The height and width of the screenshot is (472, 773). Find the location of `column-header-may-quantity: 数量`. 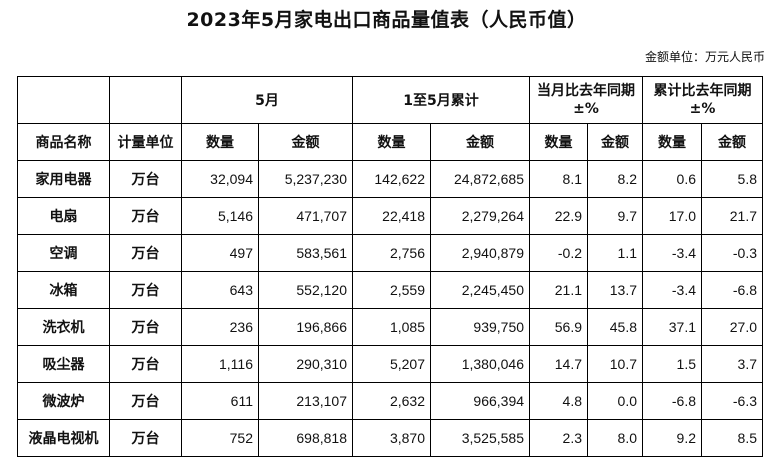

column-header-may-quantity: 数量 is located at coordinates (220, 142).